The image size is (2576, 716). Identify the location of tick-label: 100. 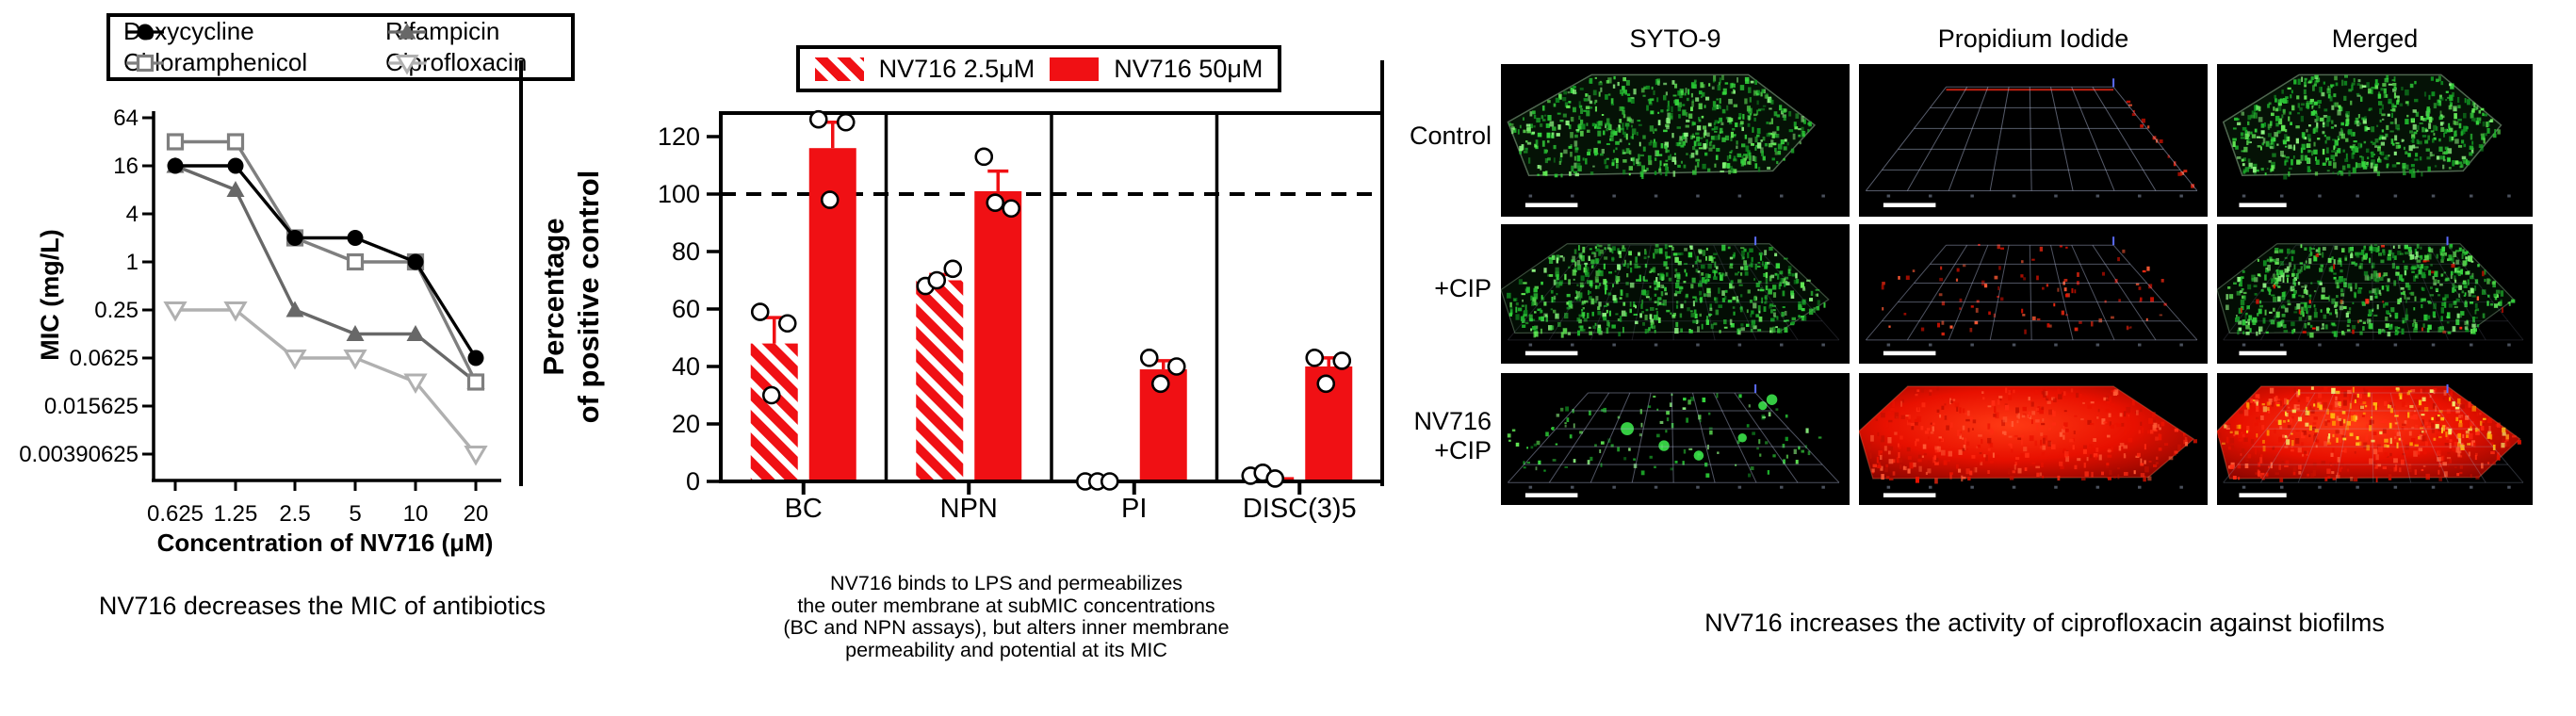
(679, 194).